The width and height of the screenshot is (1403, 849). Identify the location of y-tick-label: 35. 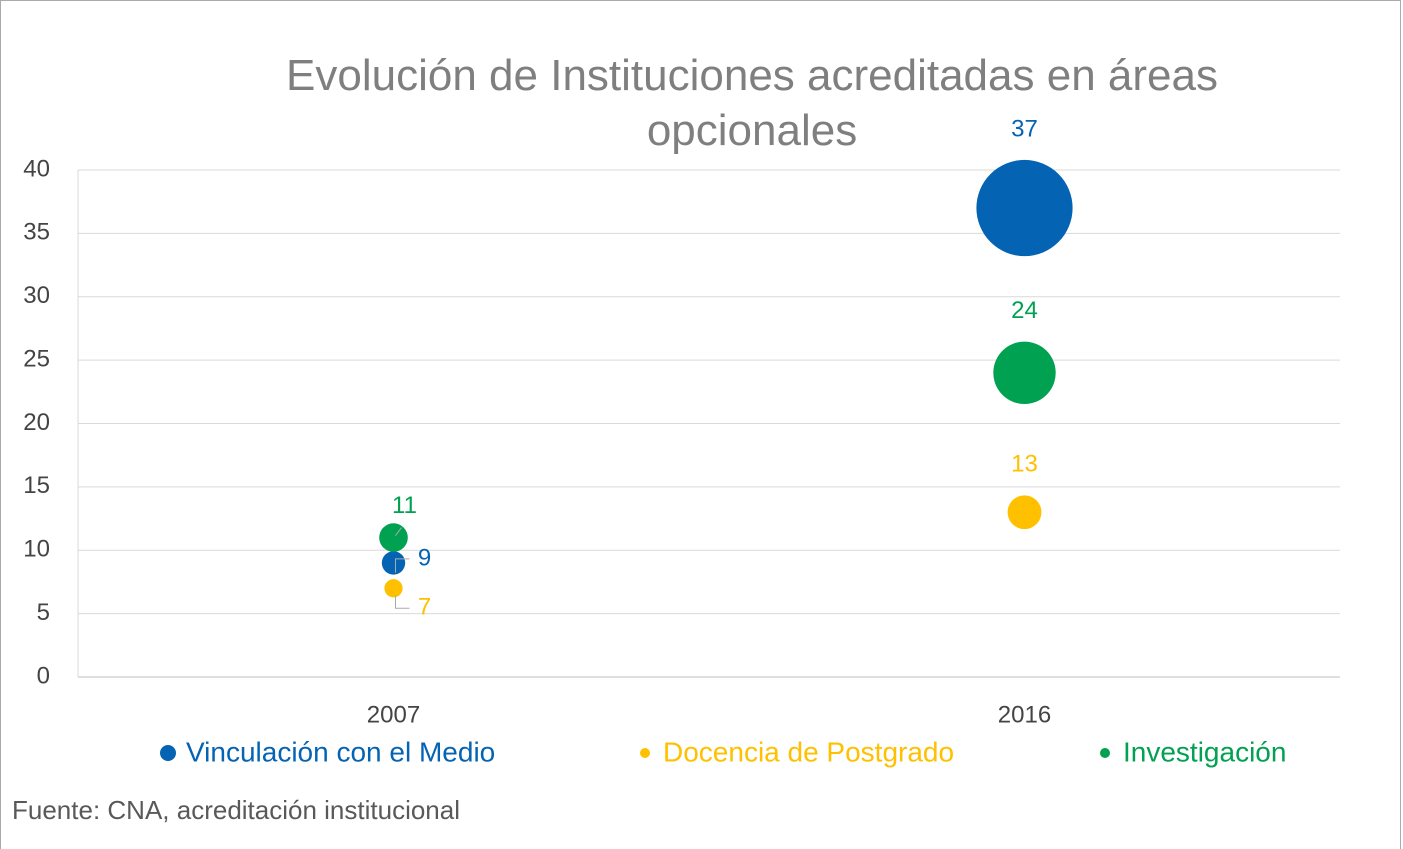
(36, 232).